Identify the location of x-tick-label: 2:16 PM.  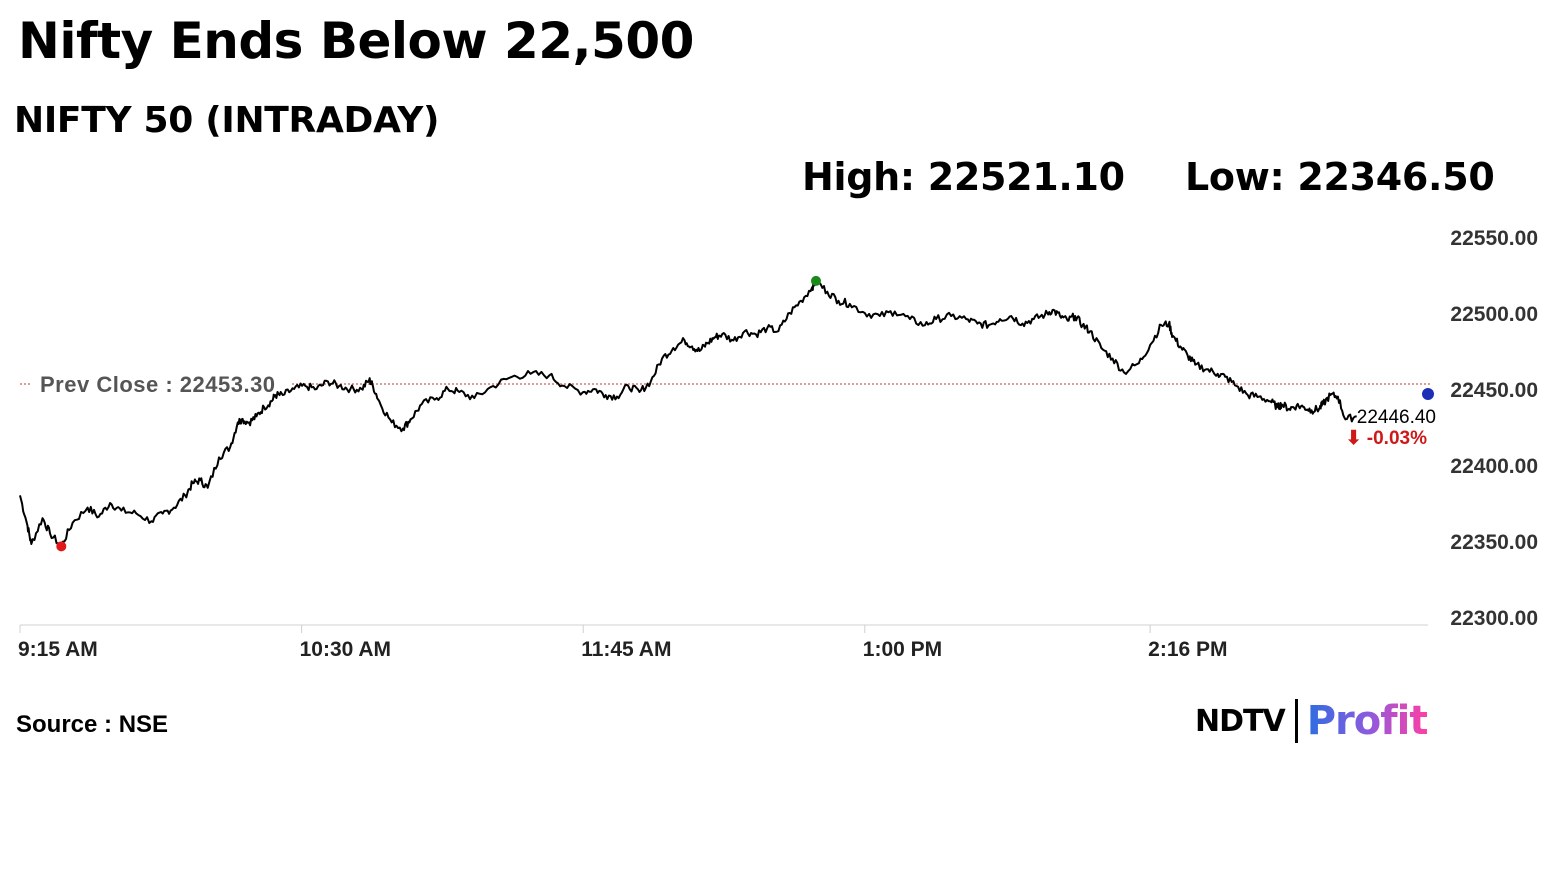
(1187, 649).